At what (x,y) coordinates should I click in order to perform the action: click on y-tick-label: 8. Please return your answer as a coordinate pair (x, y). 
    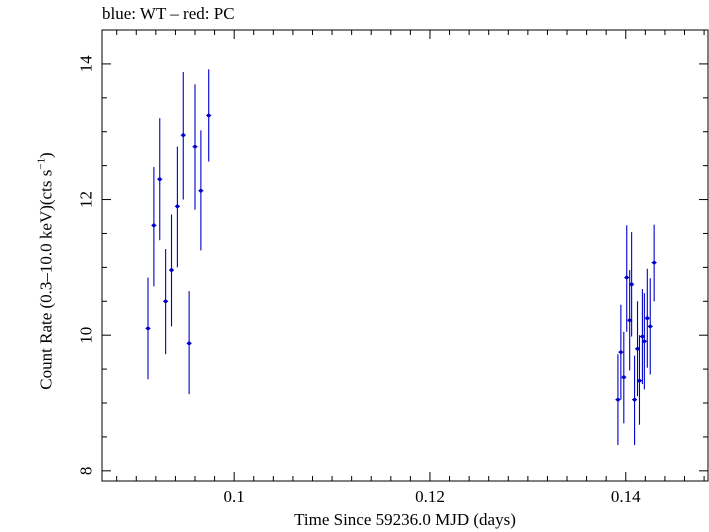
    Looking at the image, I should click on (86, 471).